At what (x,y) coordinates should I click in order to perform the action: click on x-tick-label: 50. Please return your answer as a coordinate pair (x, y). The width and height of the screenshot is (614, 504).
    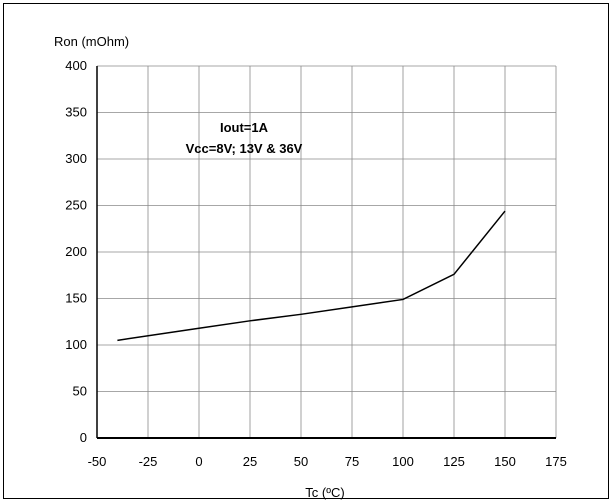
    Looking at the image, I should click on (301, 461).